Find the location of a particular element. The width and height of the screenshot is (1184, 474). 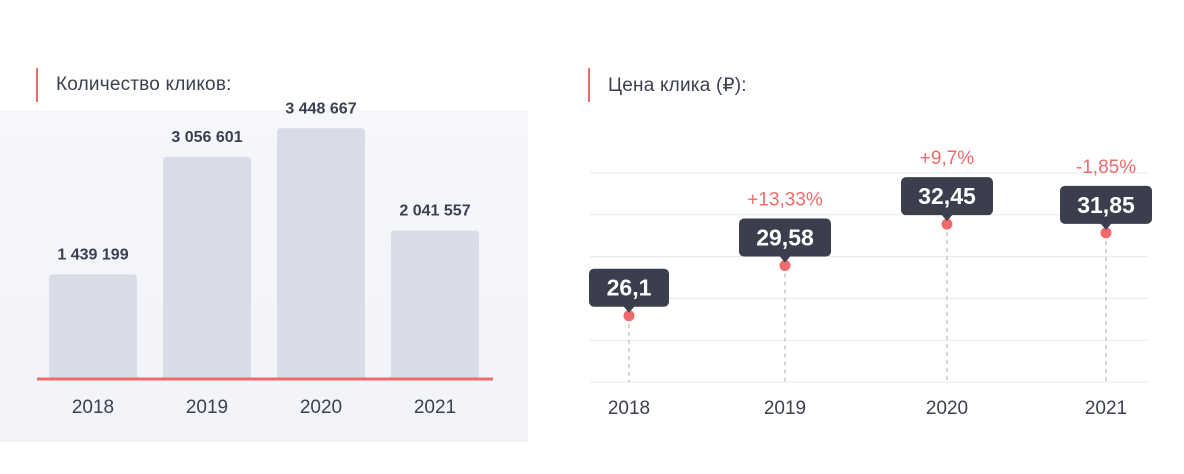

price-tag-value: 29,58 is located at coordinates (785, 238).